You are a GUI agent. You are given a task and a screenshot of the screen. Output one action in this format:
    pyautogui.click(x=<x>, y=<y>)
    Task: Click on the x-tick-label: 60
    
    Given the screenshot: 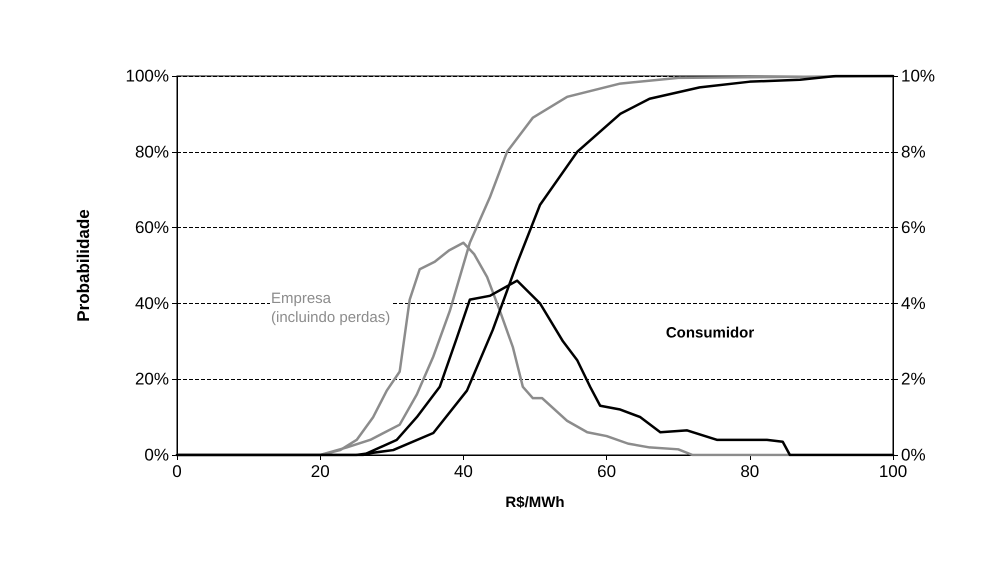 What is the action you would take?
    pyautogui.click(x=606, y=471)
    